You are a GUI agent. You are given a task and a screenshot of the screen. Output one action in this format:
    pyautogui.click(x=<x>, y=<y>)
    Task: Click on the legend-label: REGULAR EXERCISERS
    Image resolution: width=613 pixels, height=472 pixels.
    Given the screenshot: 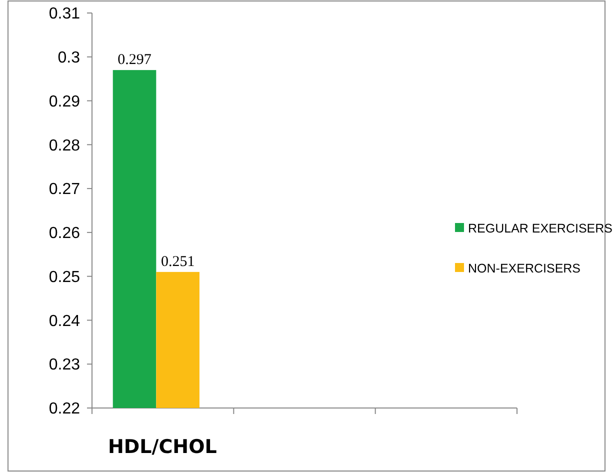 What is the action you would take?
    pyautogui.click(x=540, y=228)
    